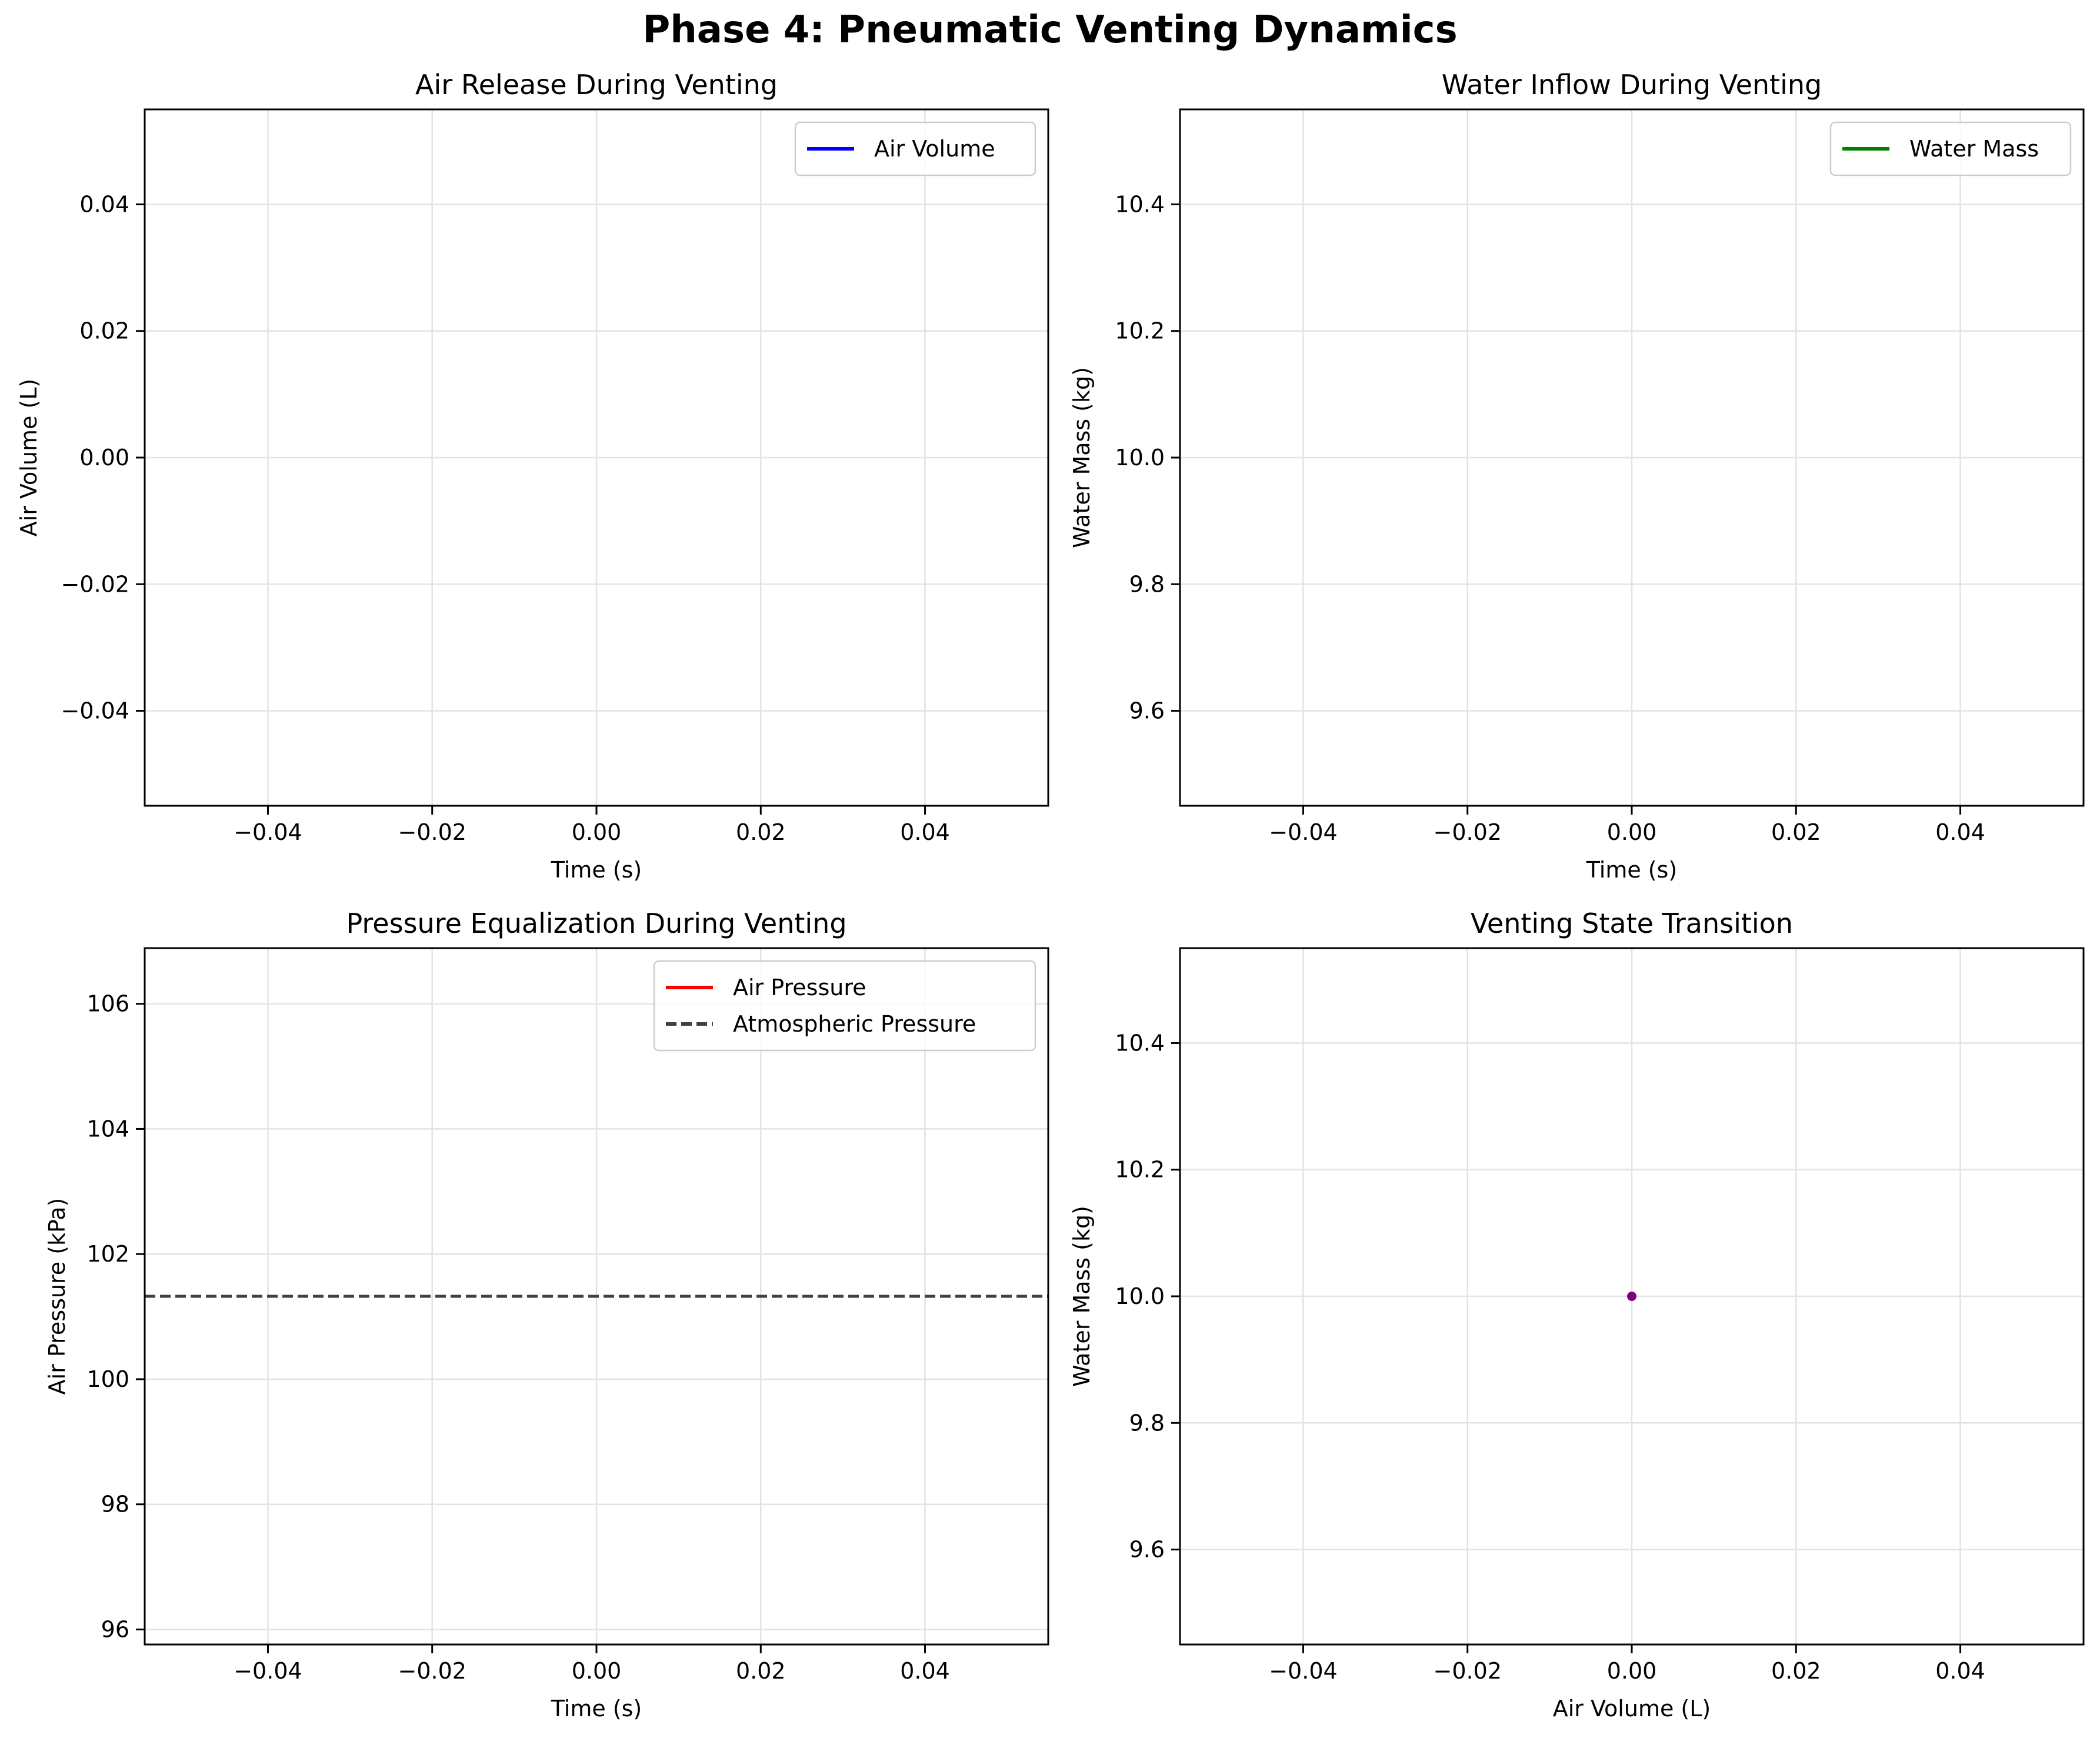 The height and width of the screenshot is (1738, 2100). Describe the element at coordinates (115, 1504) in the screenshot. I see `y-tick-label: 98` at that location.